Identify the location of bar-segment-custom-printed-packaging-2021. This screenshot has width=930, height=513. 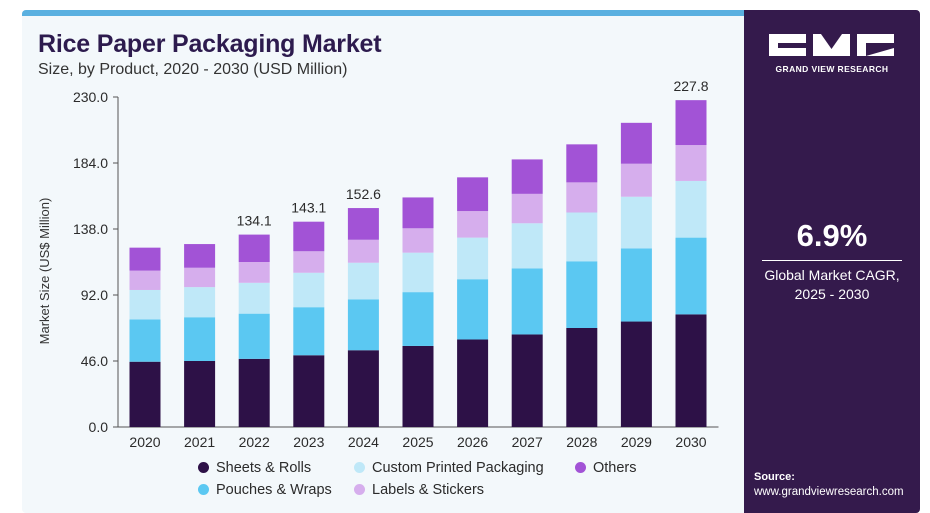
(200, 302).